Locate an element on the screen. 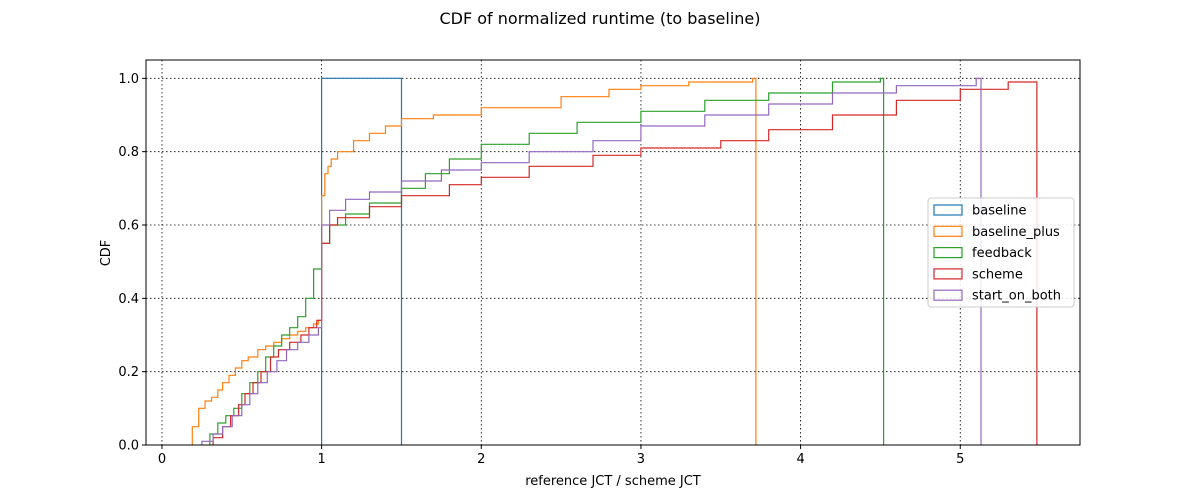 The image size is (1200, 500). legend-label: start_on_both is located at coordinates (1016, 296).